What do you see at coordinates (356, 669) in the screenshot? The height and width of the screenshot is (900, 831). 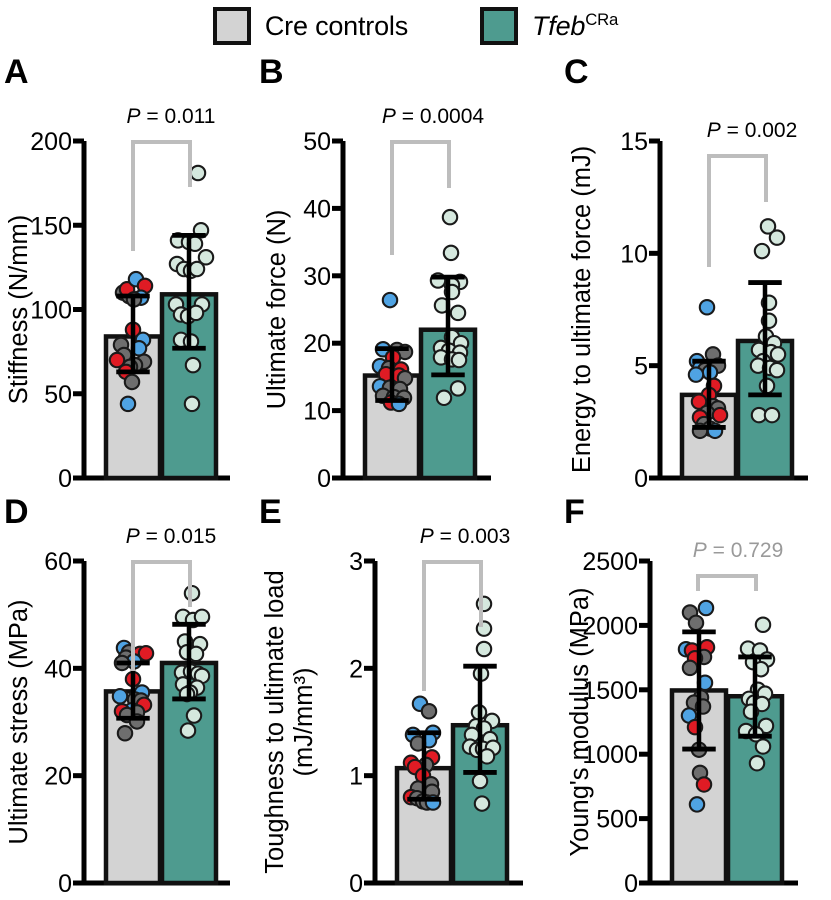 I see `y-axis-tick-label: 2` at bounding box center [356, 669].